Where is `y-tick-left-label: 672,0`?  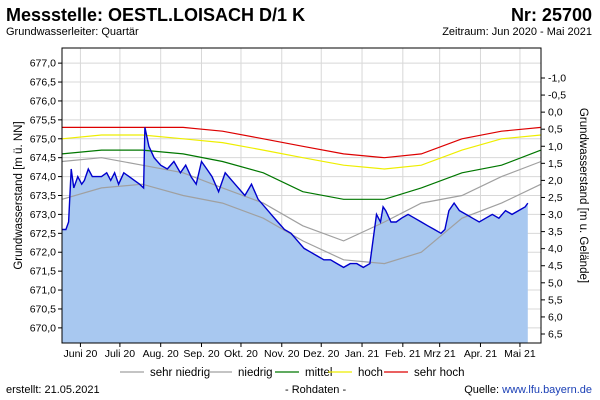
y-tick-left-label: 672,0 is located at coordinates (43, 253).